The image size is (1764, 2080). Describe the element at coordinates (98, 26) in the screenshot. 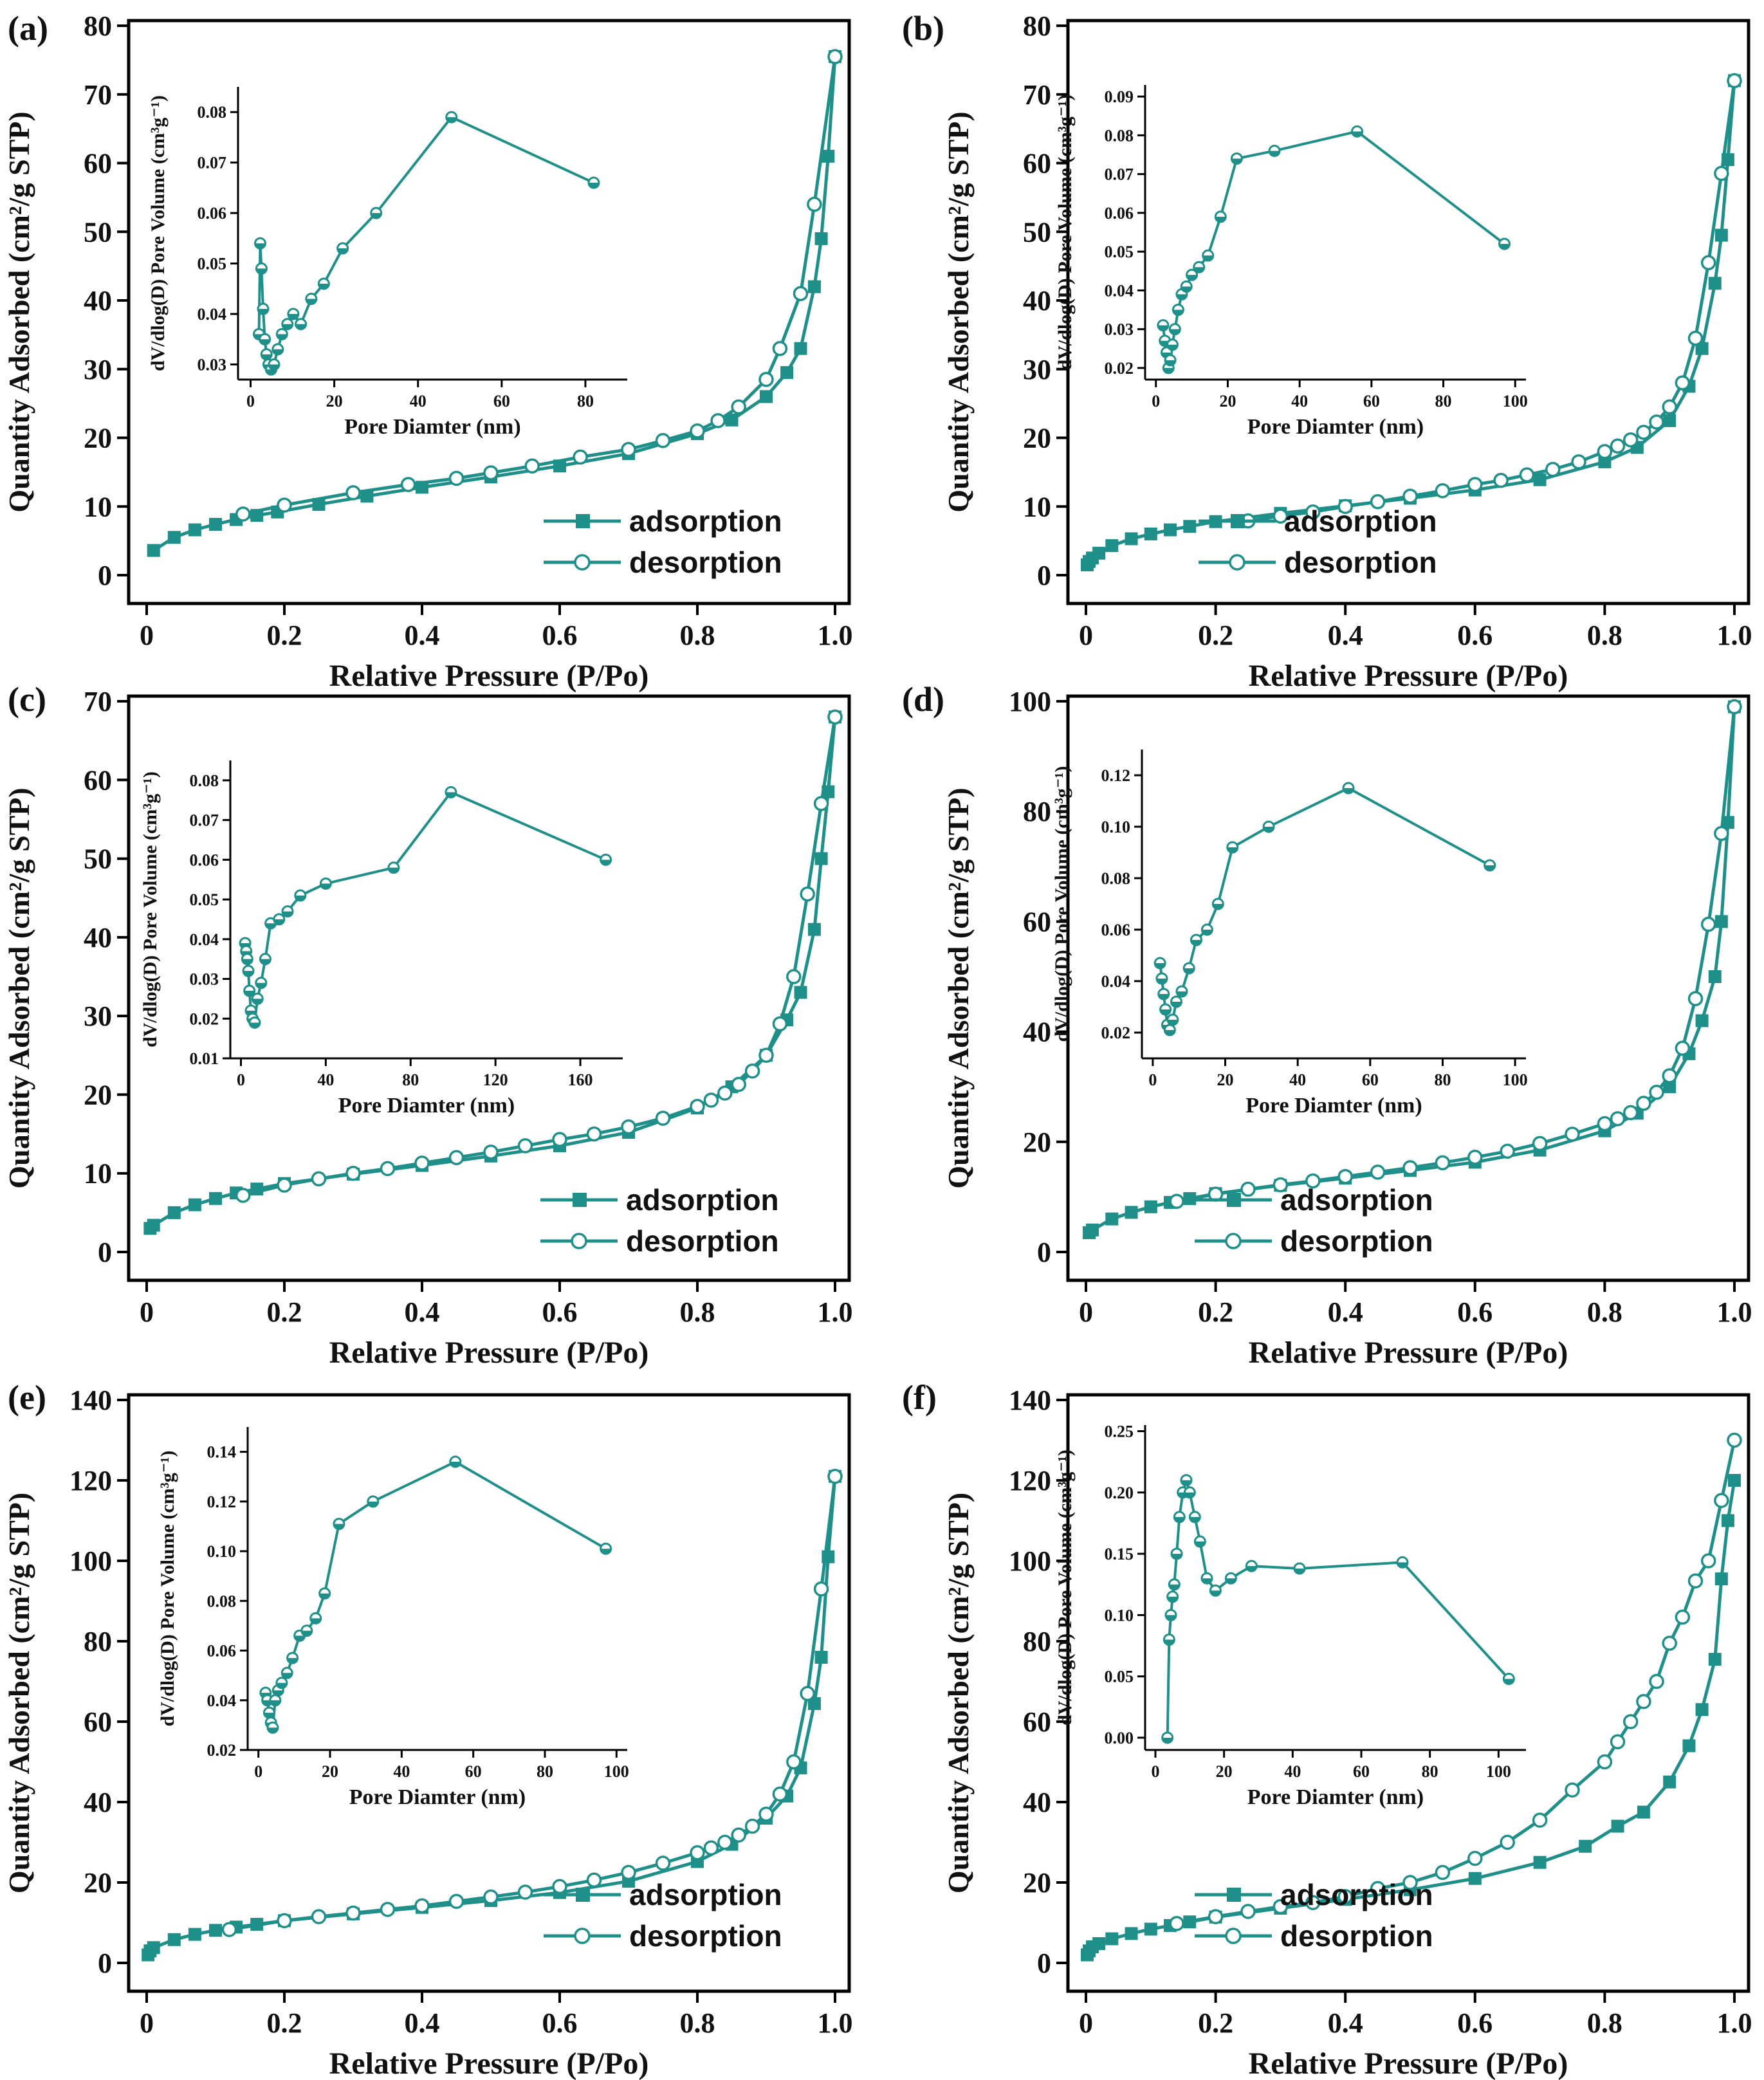

I see `y-tick-label: 80` at that location.